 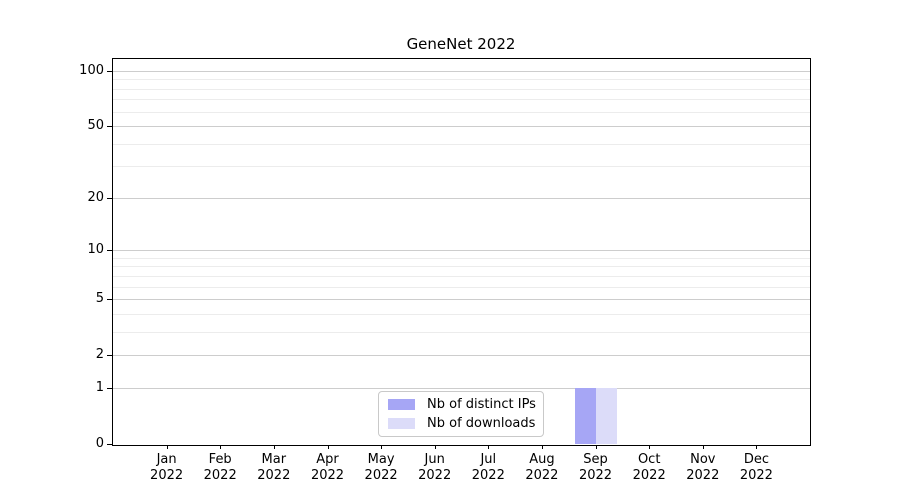 I want to click on chart-title: GeneNet 2022, so click(x=461, y=44).